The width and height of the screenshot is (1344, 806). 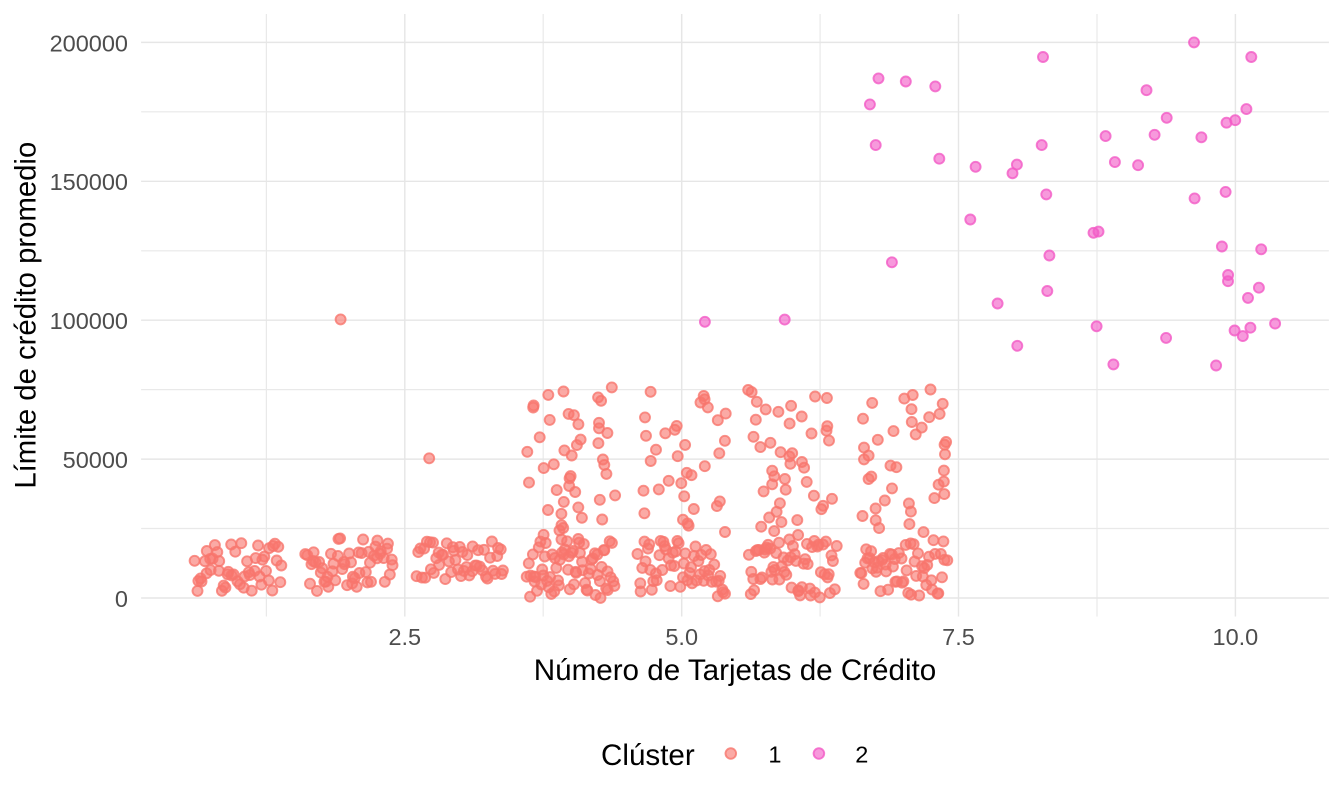 What do you see at coordinates (121, 599) in the screenshot?
I see `svg-text: 0` at bounding box center [121, 599].